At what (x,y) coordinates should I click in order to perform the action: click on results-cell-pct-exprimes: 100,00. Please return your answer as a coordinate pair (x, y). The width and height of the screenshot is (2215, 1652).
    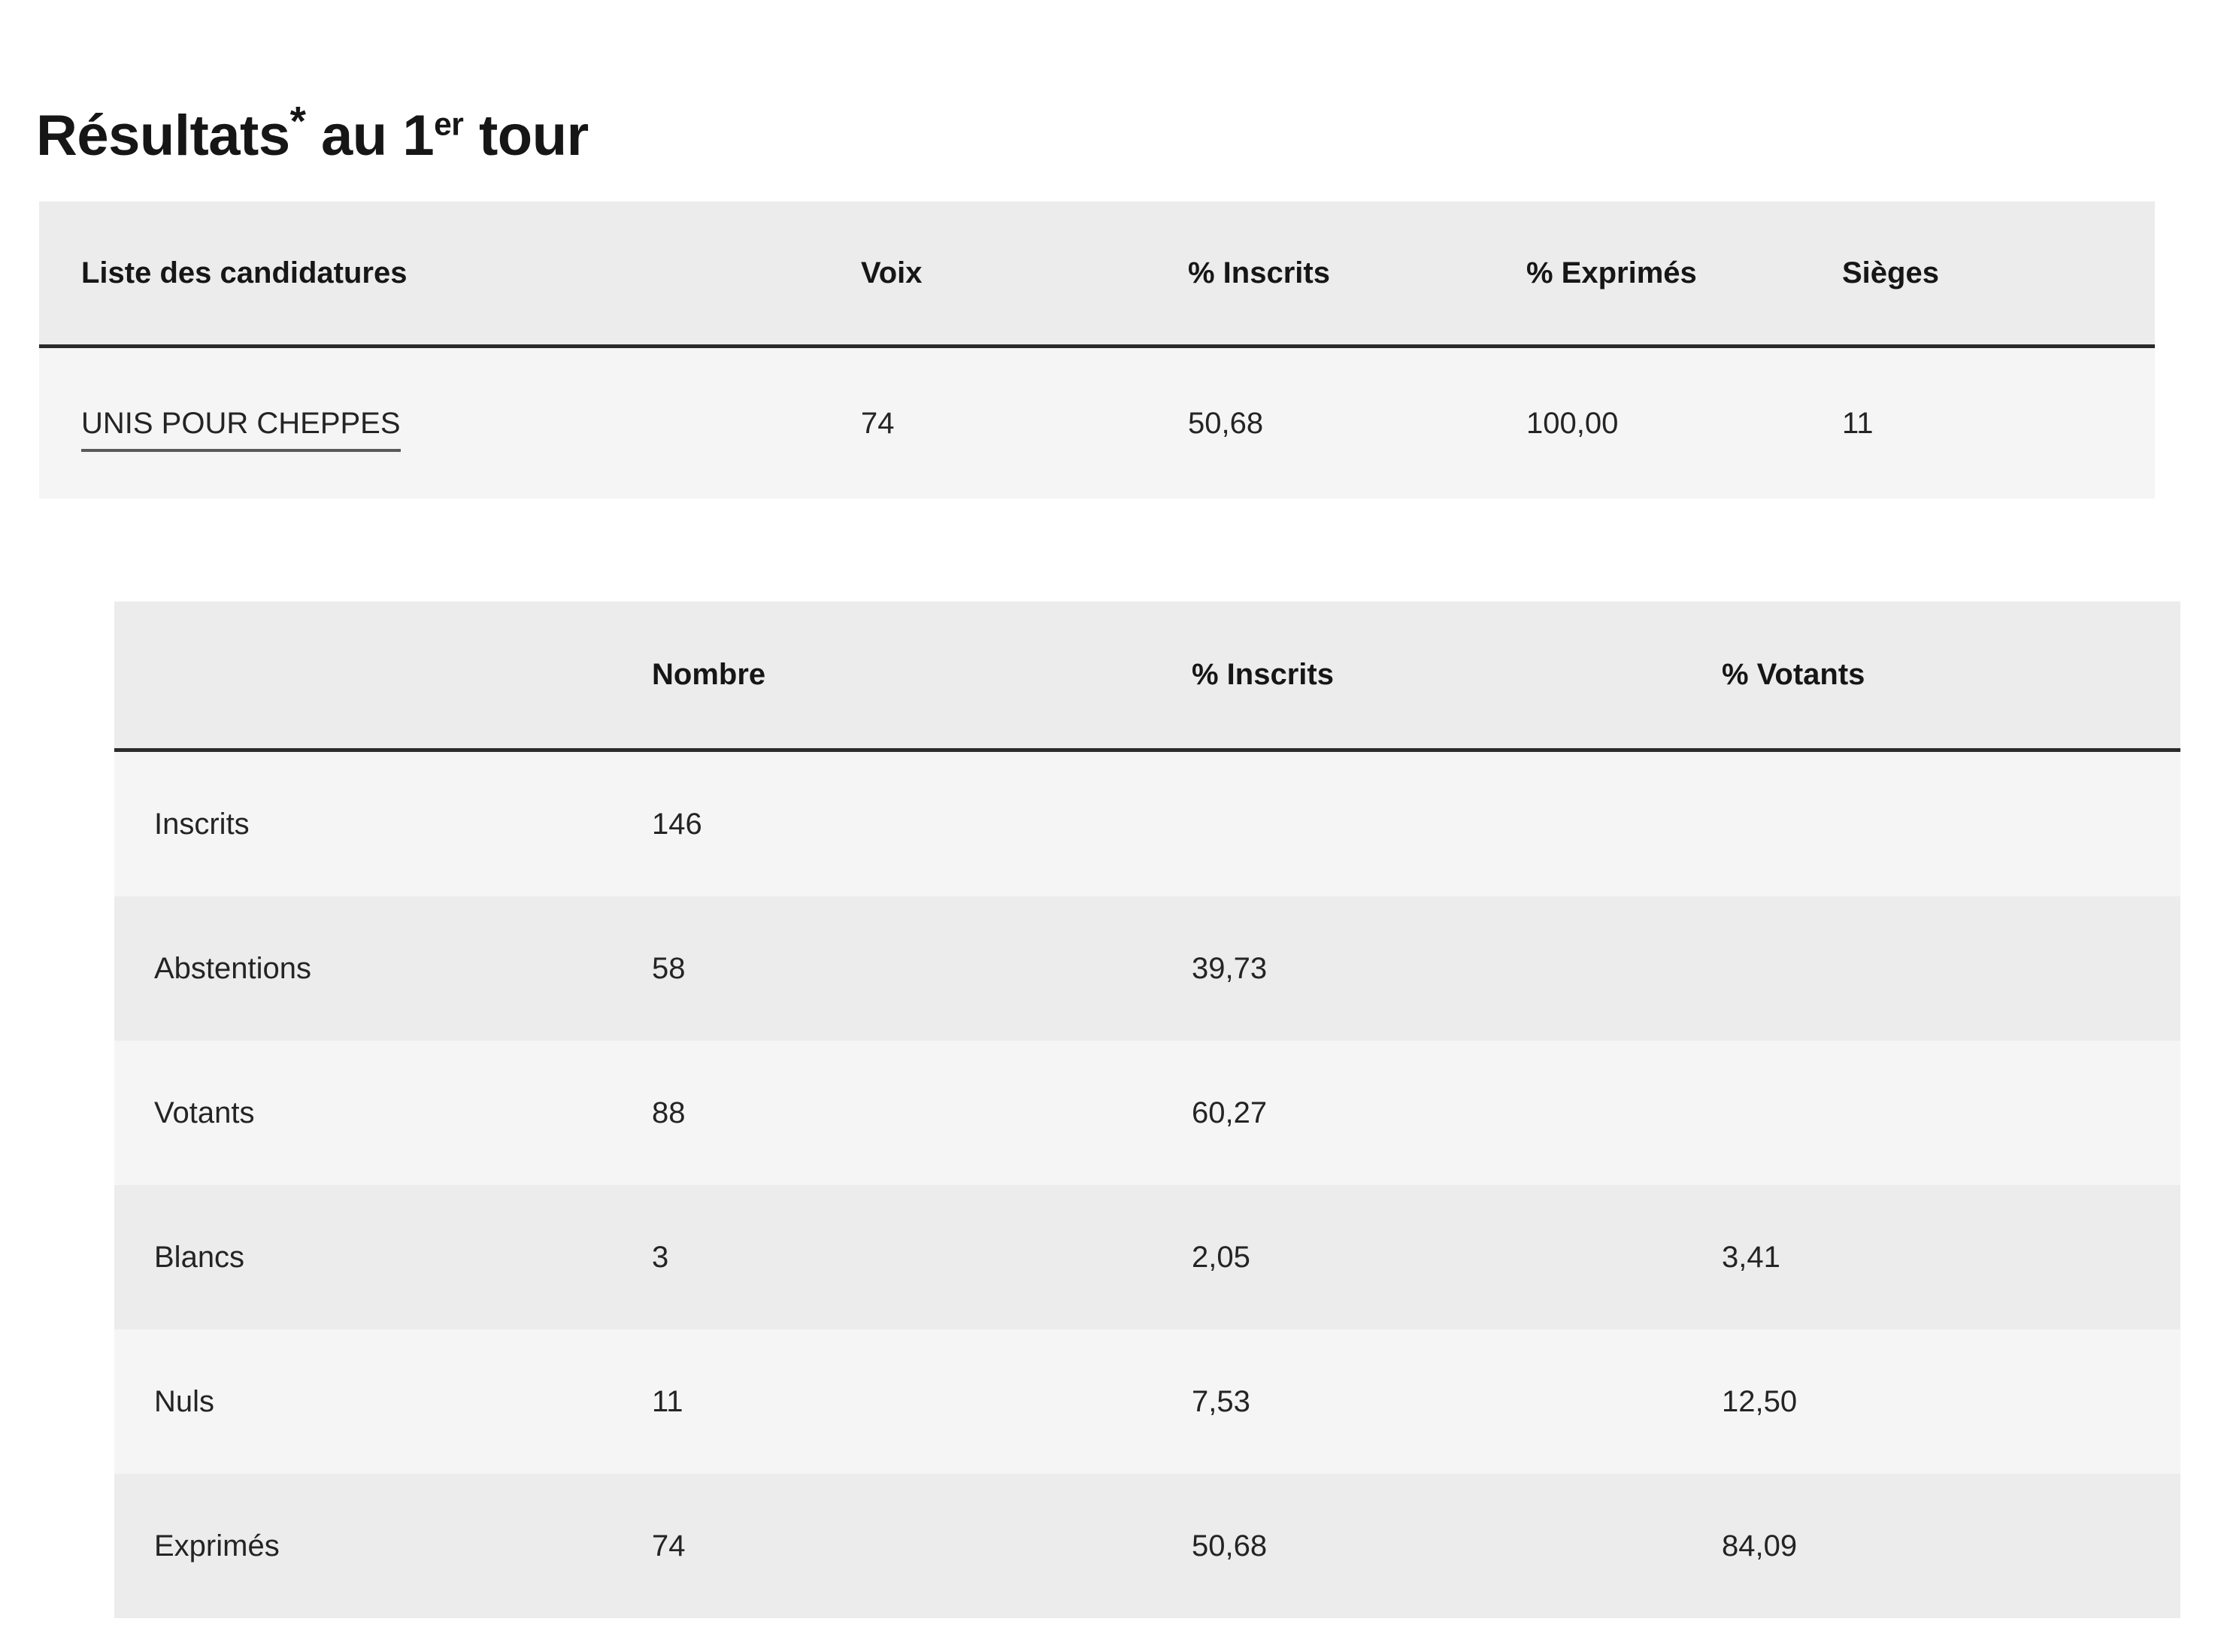
    Looking at the image, I should click on (1572, 423).